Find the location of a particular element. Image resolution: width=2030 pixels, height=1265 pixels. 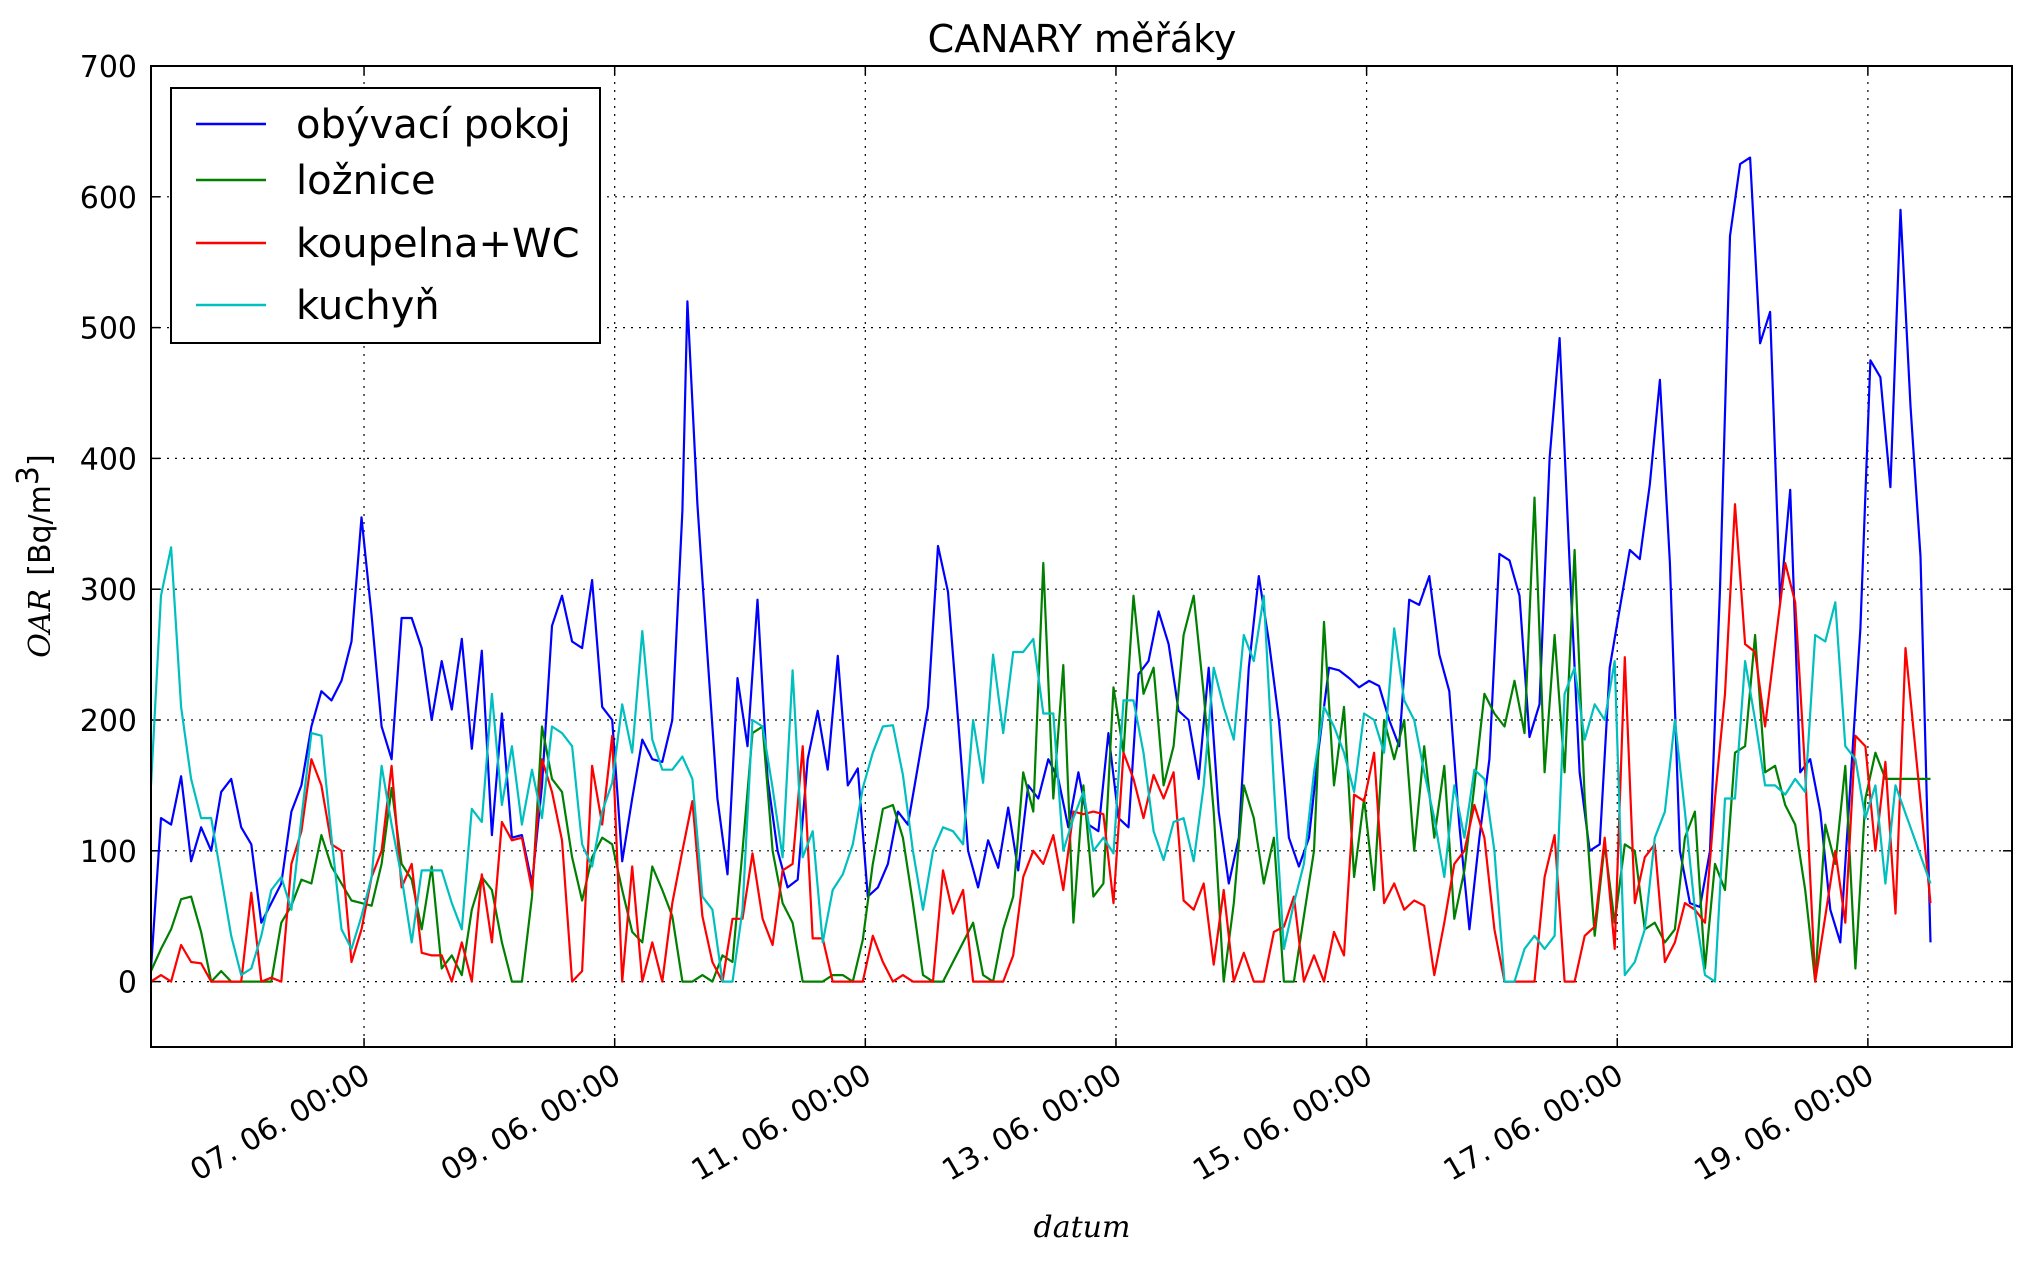

y-tick-label: 700 is located at coordinates (108, 67).